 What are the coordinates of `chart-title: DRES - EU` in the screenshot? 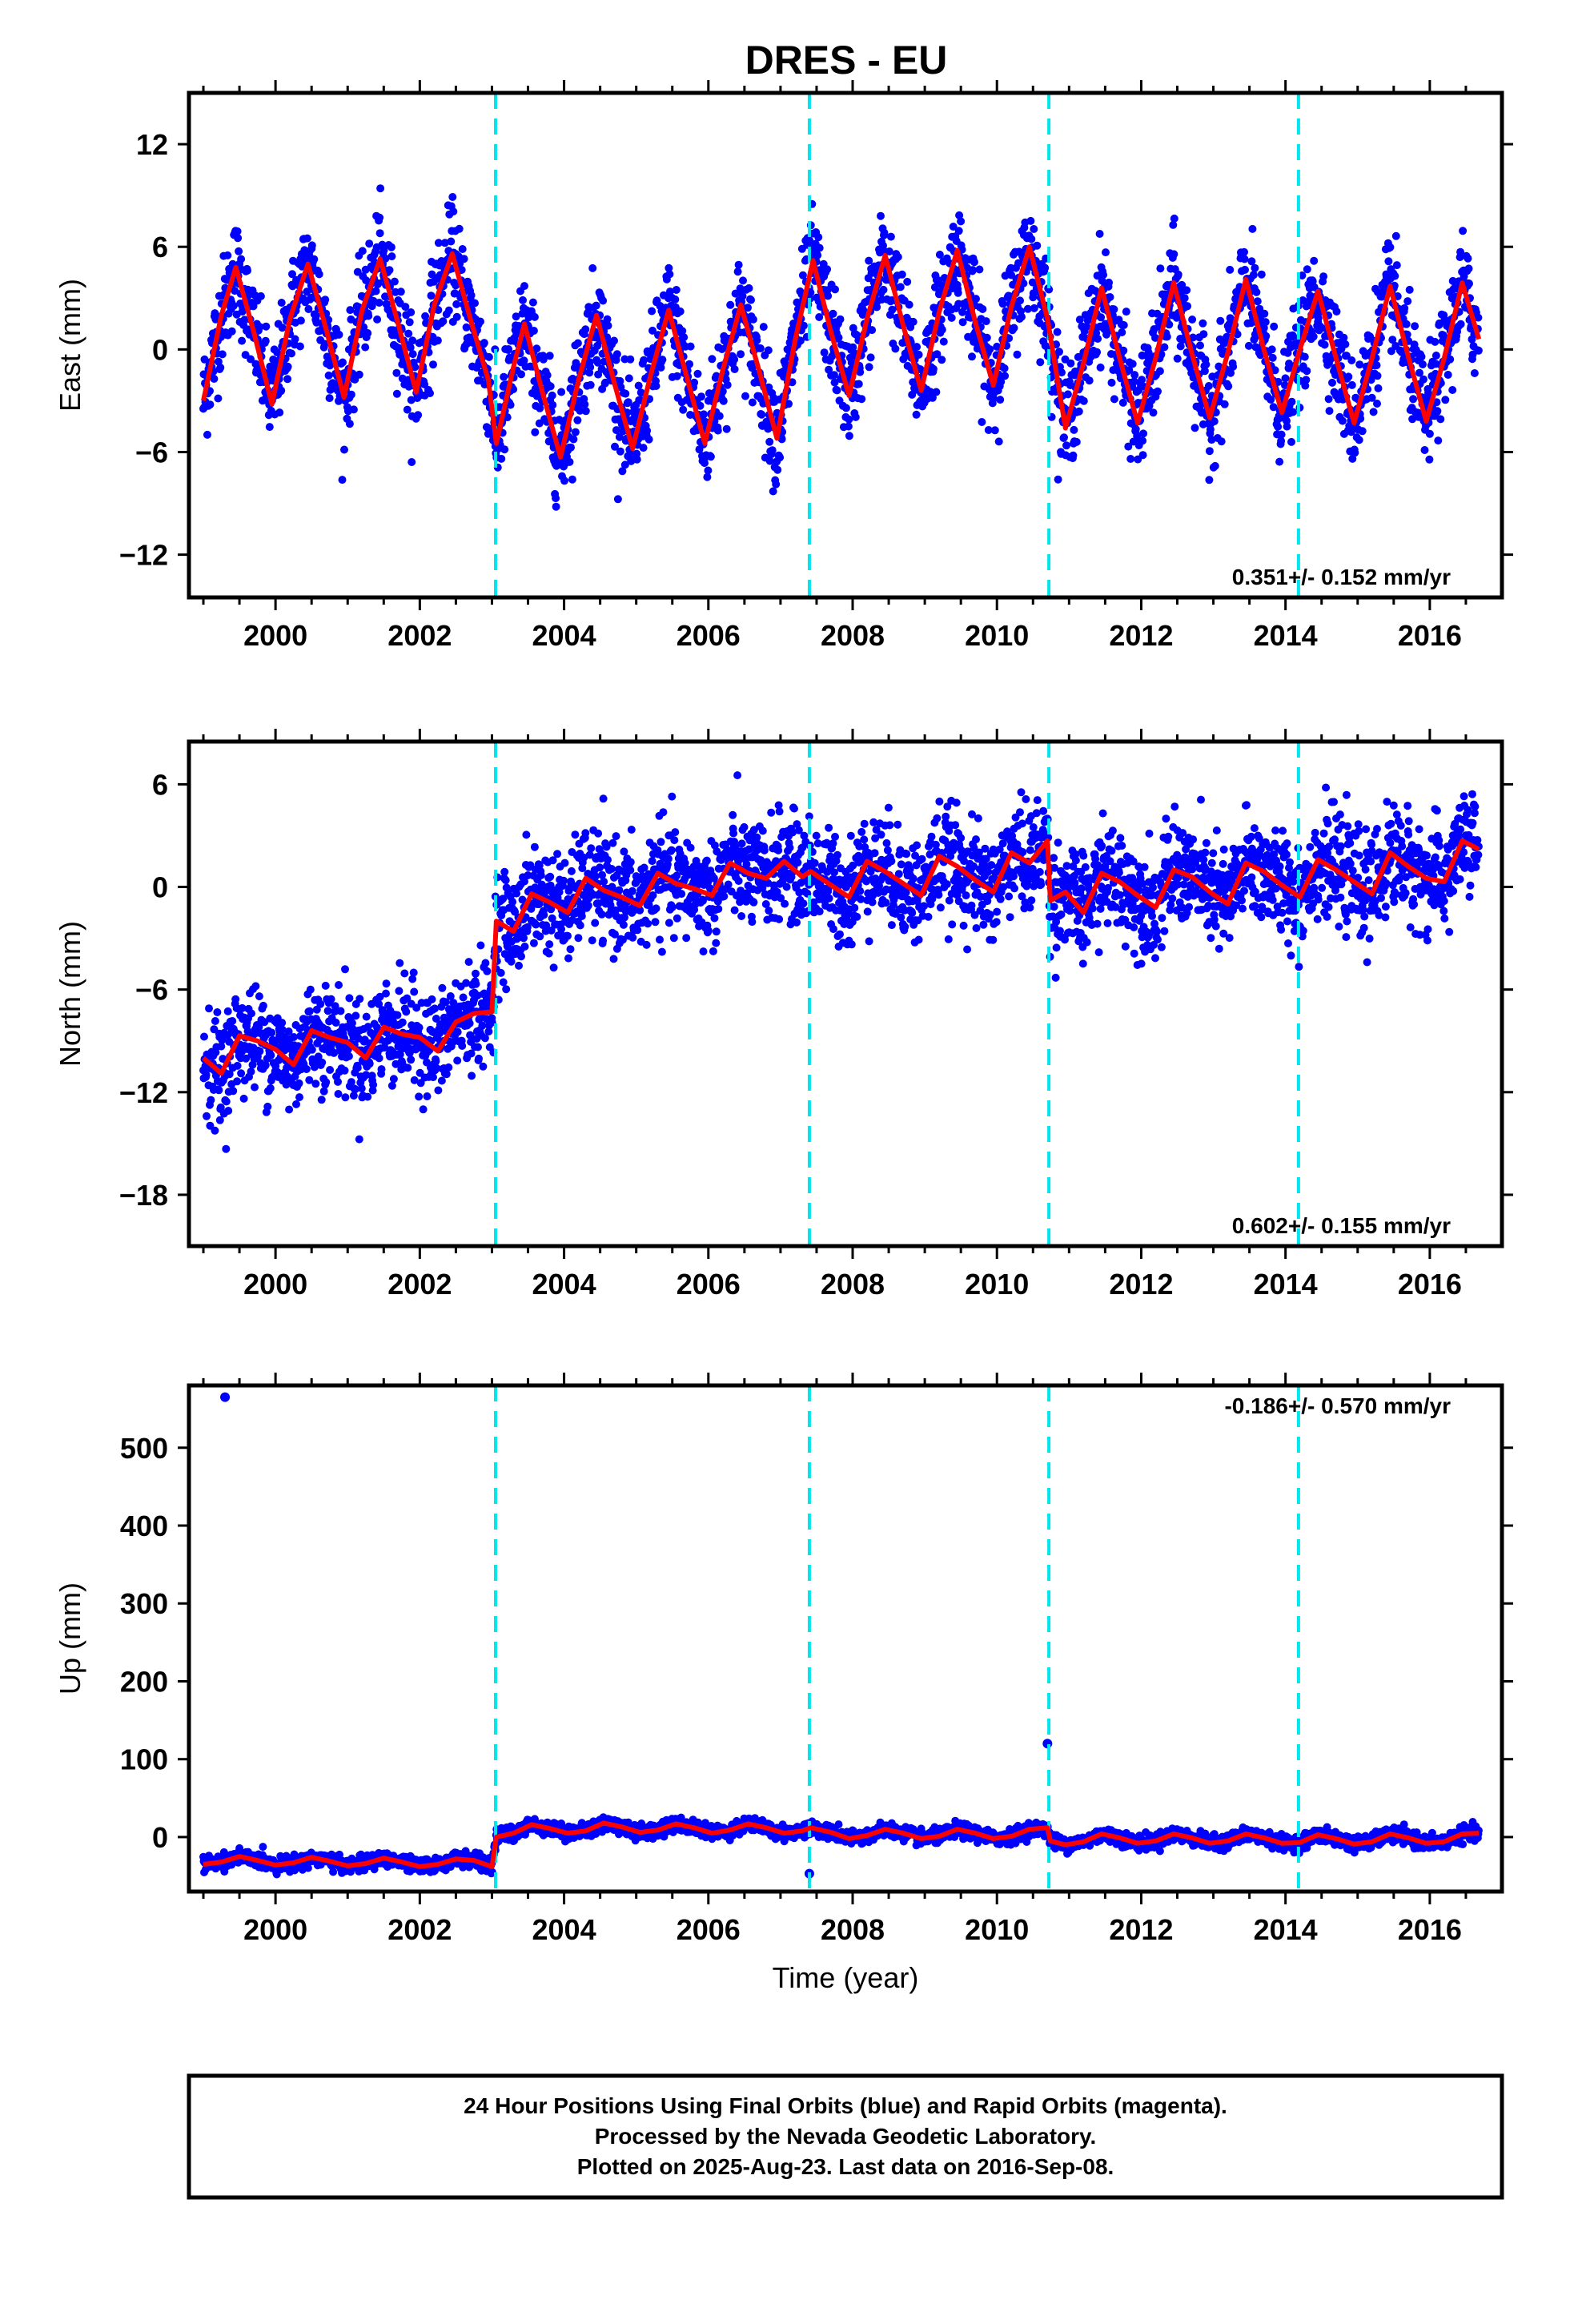 It's located at (847, 60).